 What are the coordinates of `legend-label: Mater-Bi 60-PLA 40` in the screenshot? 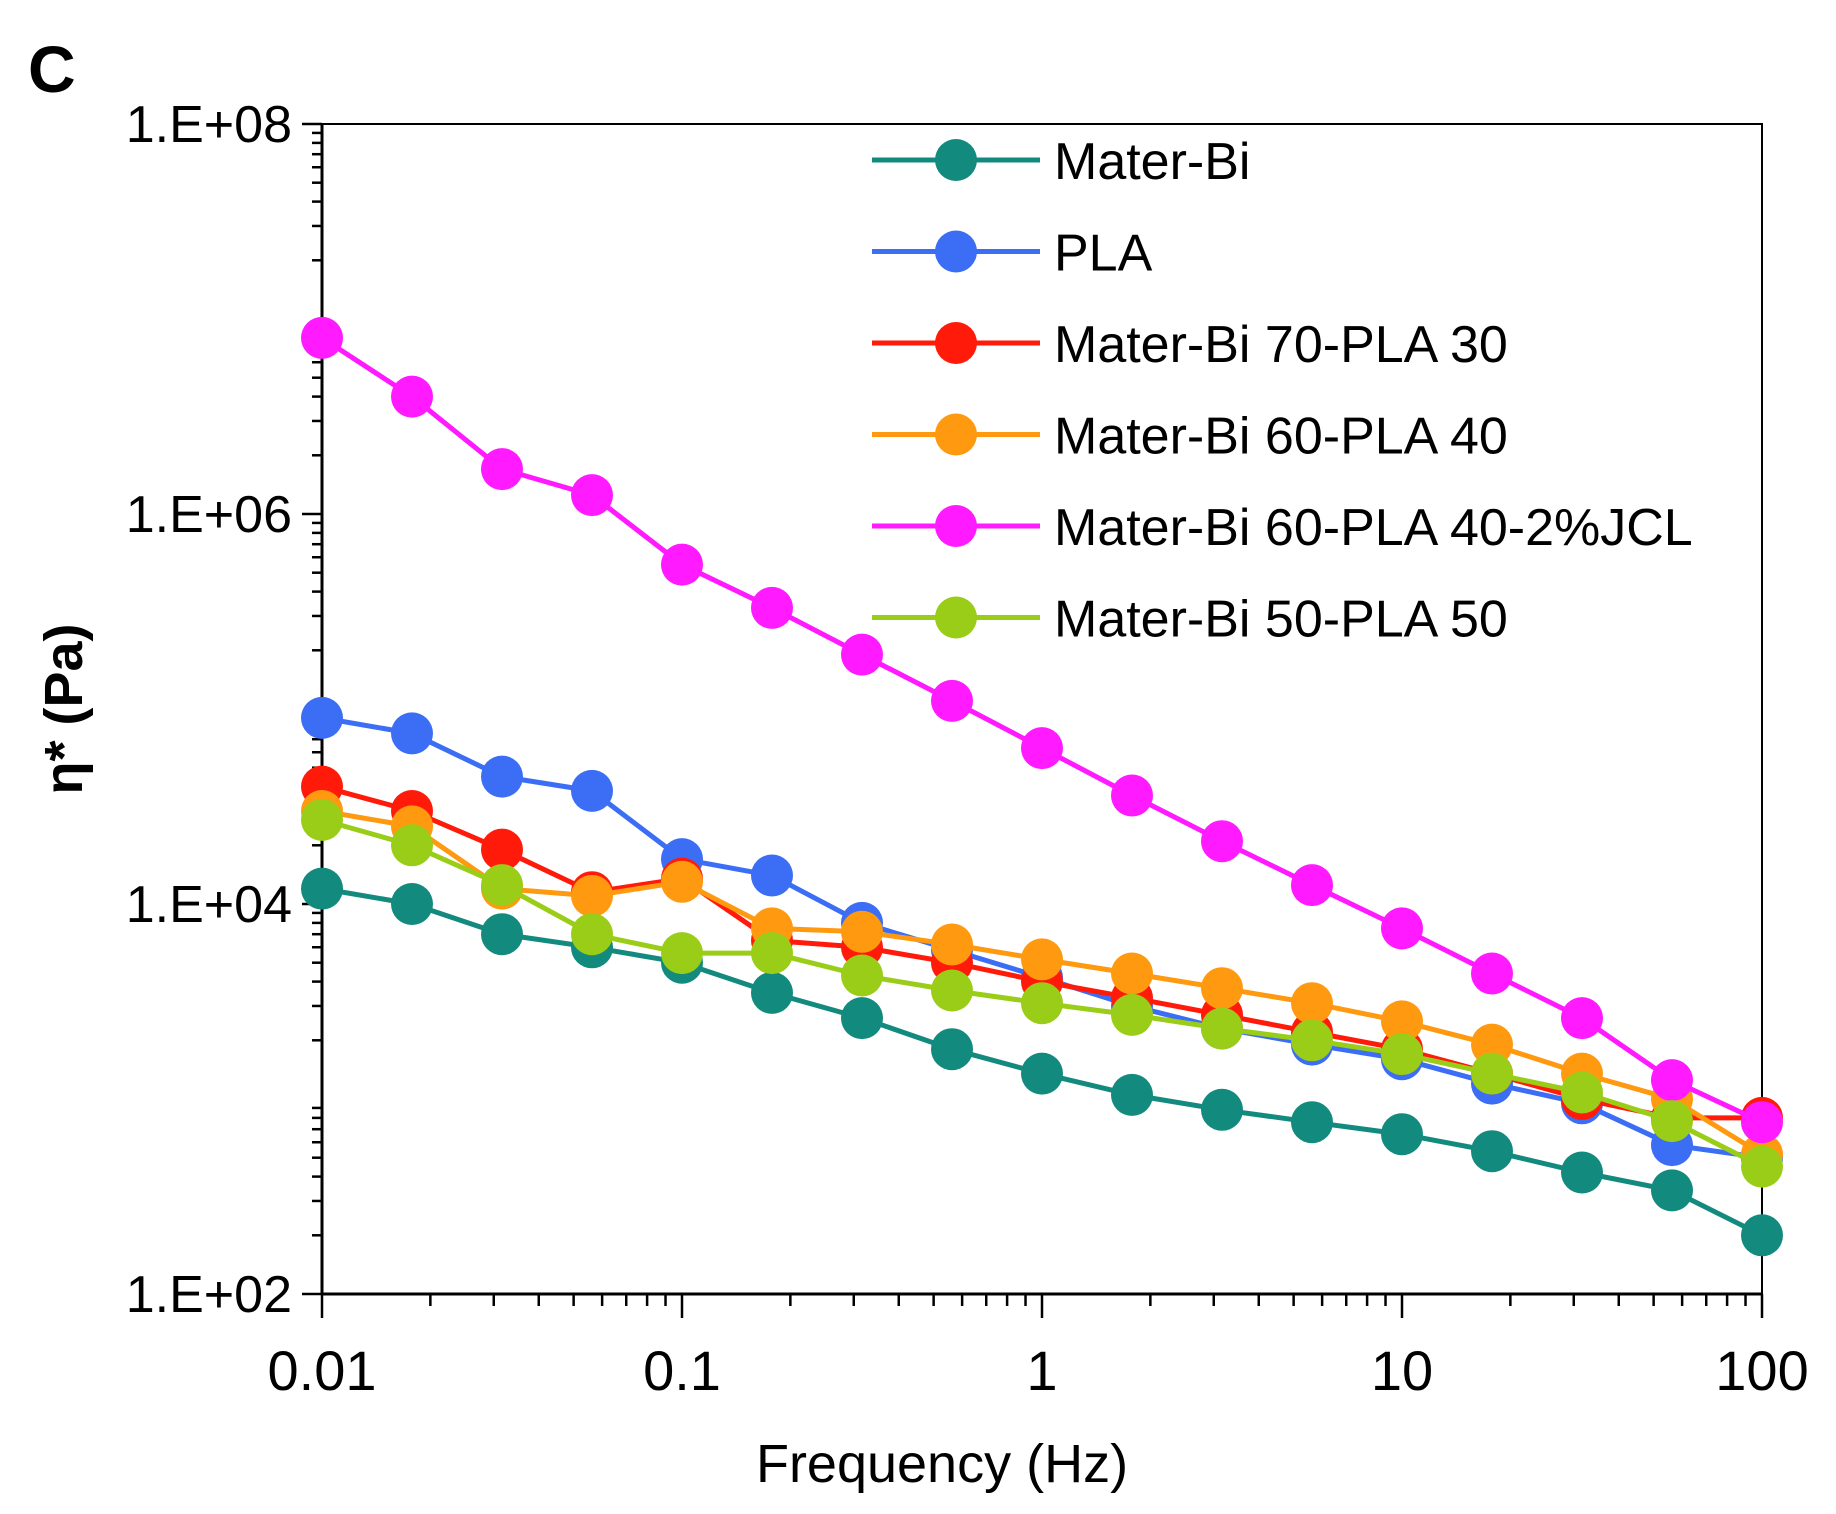 It's located at (1281, 437).